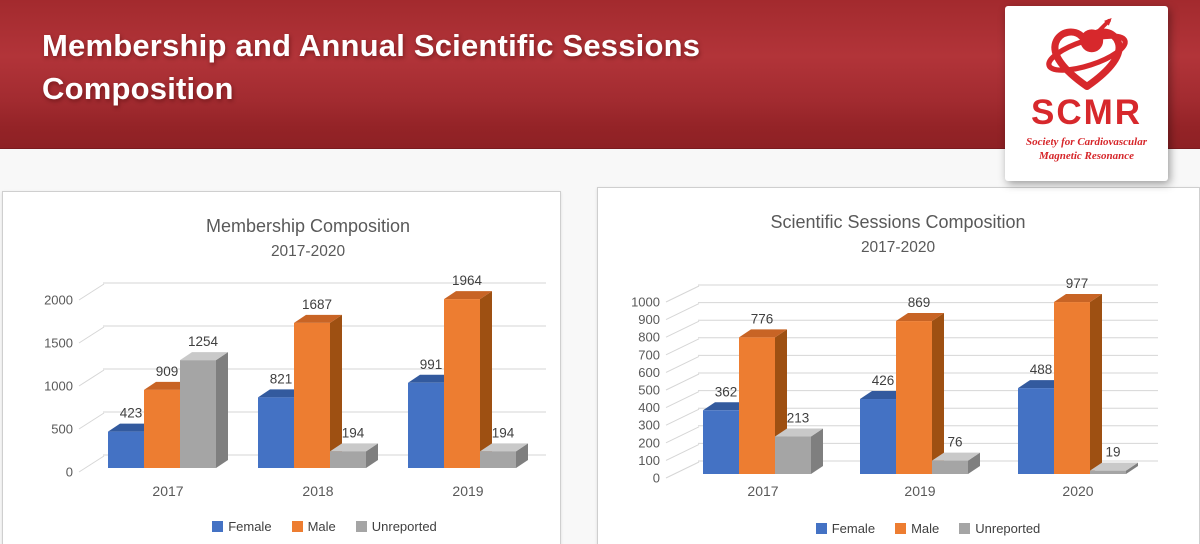  I want to click on slide-title-line2: Composition, so click(138, 88).